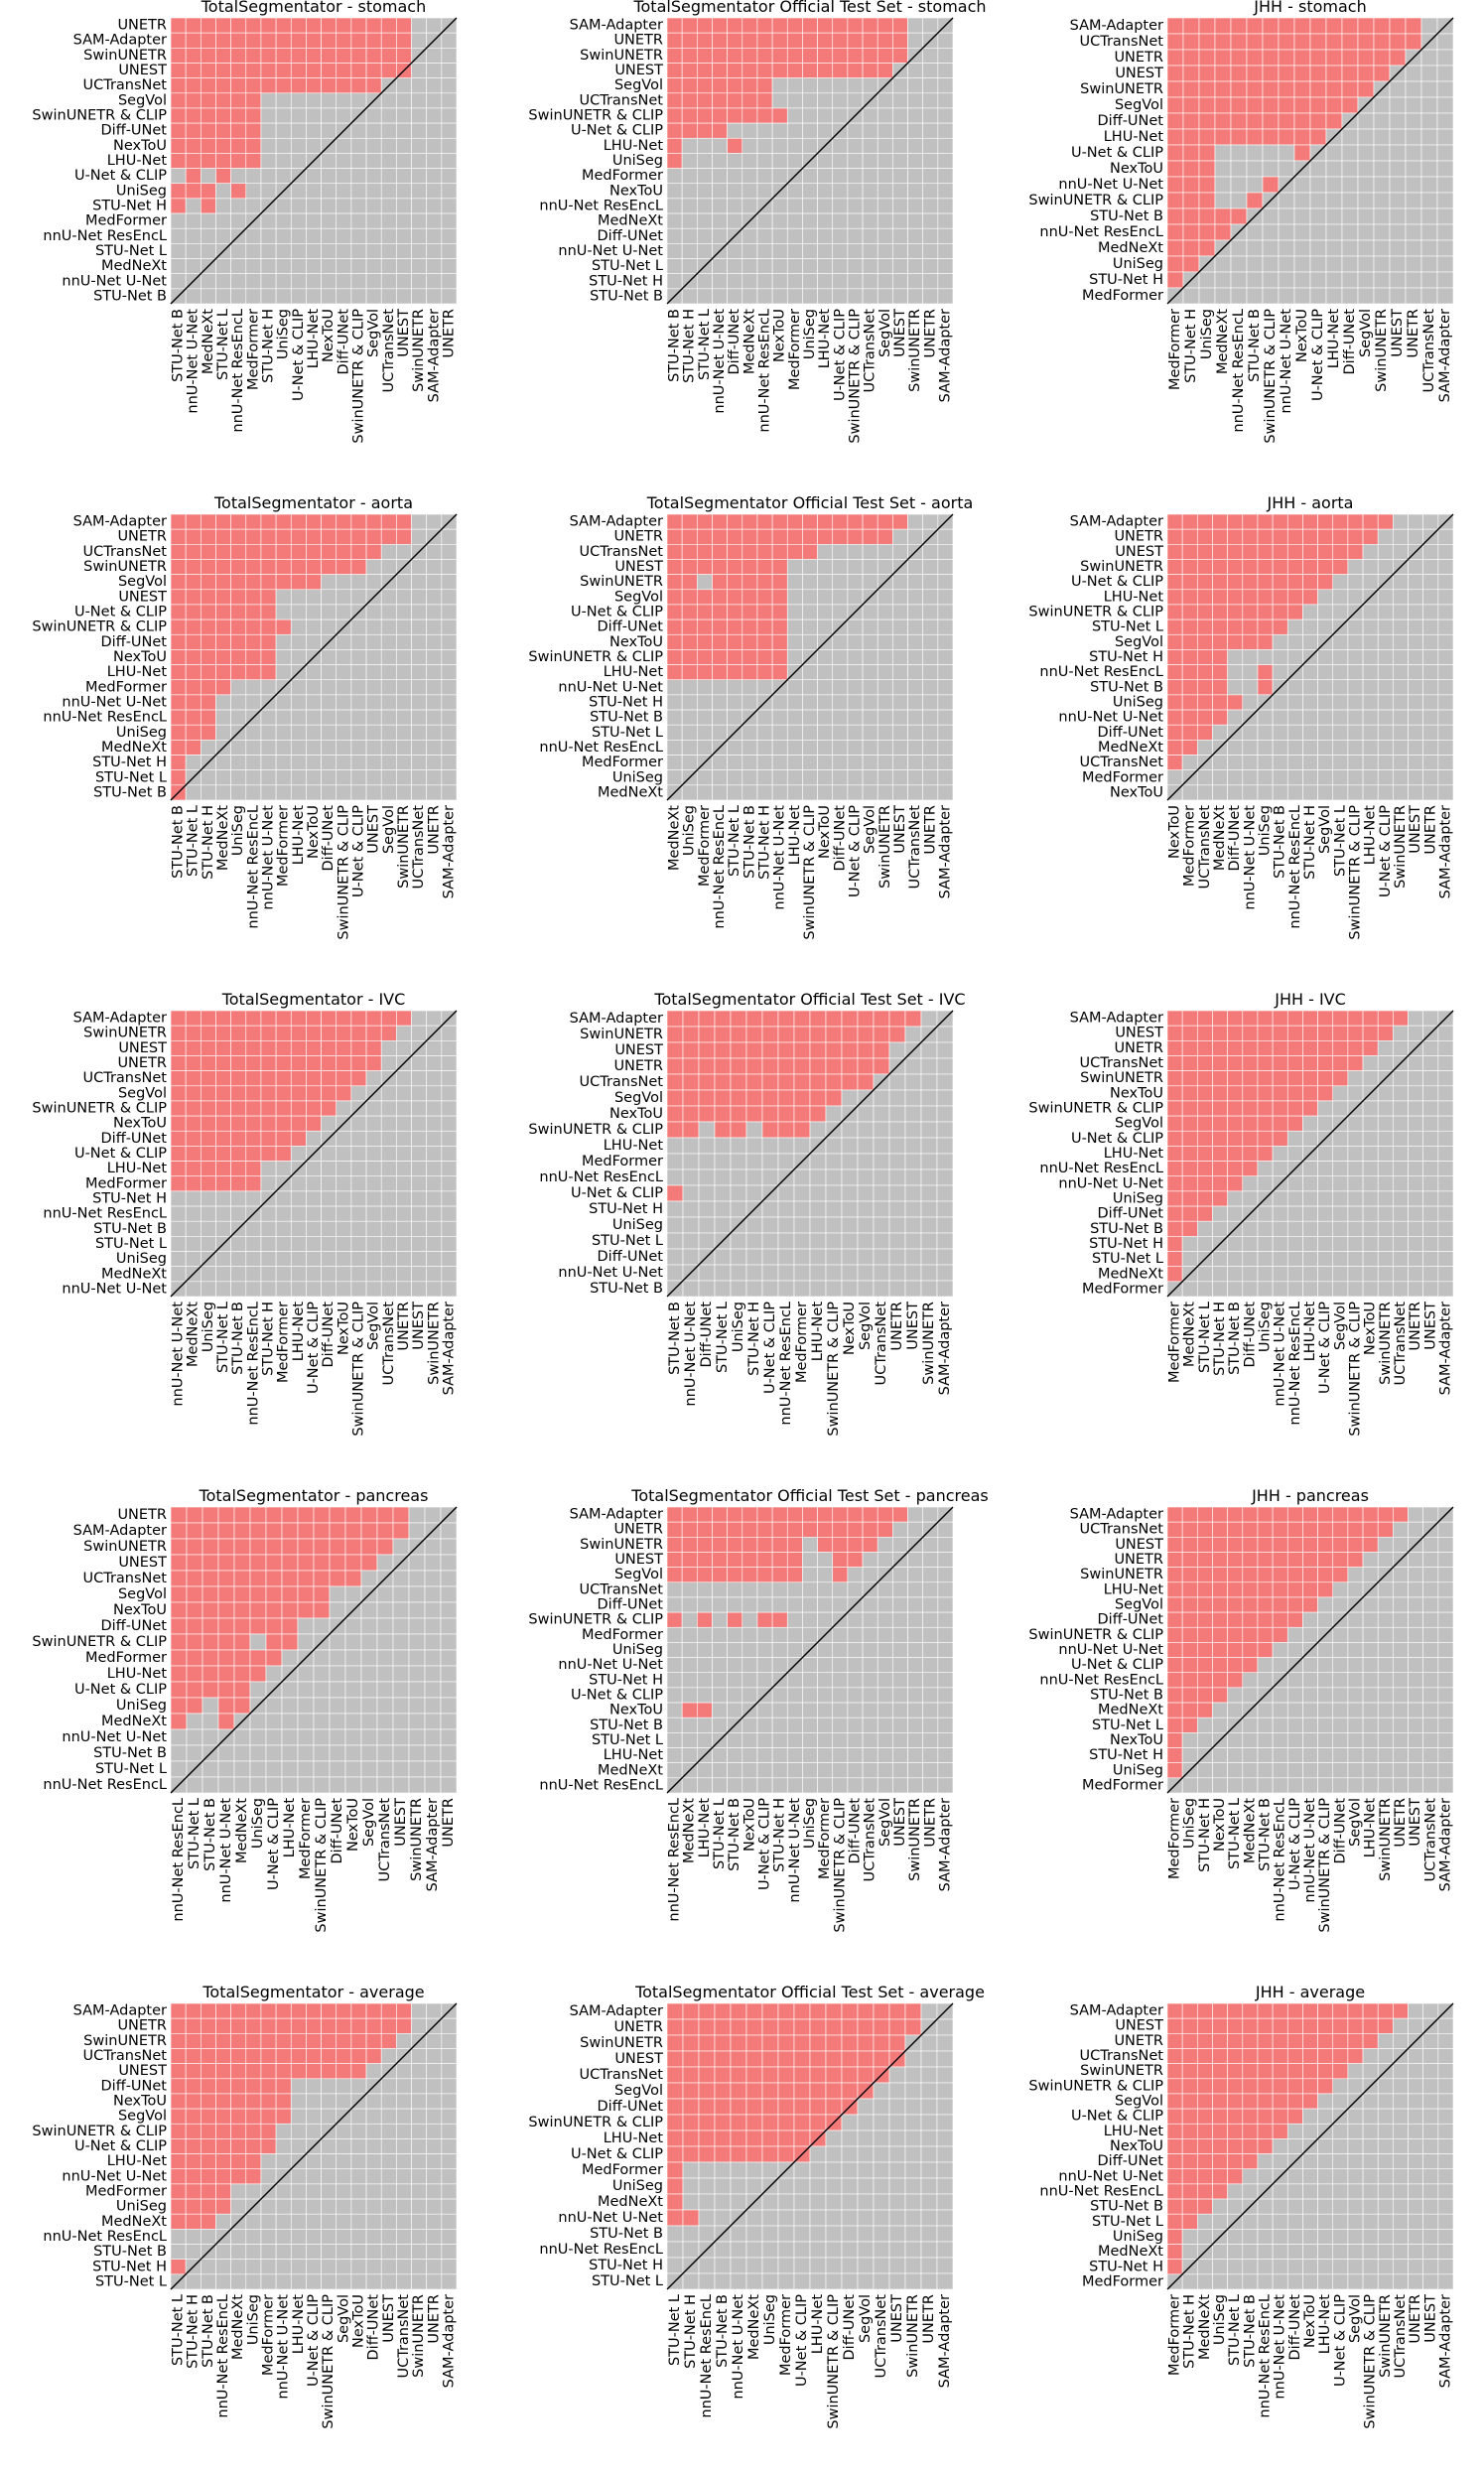 This screenshot has height=2473, width=1484. What do you see at coordinates (314, 339) in the screenshot?
I see `column-label: LHU-Net` at bounding box center [314, 339].